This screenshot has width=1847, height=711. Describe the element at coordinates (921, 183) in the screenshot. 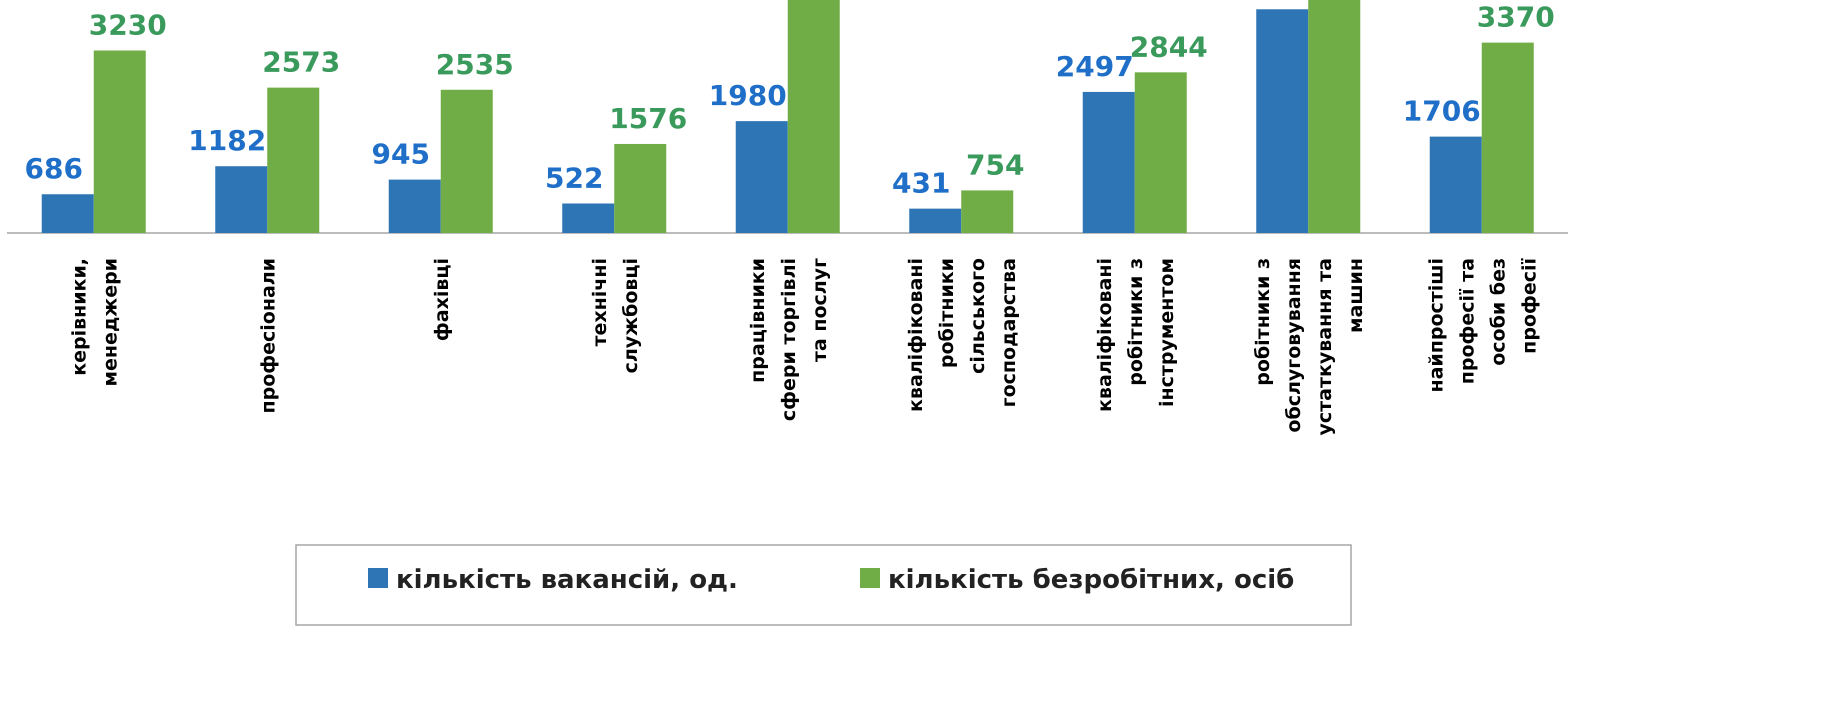

I see `value-label: 431` at that location.